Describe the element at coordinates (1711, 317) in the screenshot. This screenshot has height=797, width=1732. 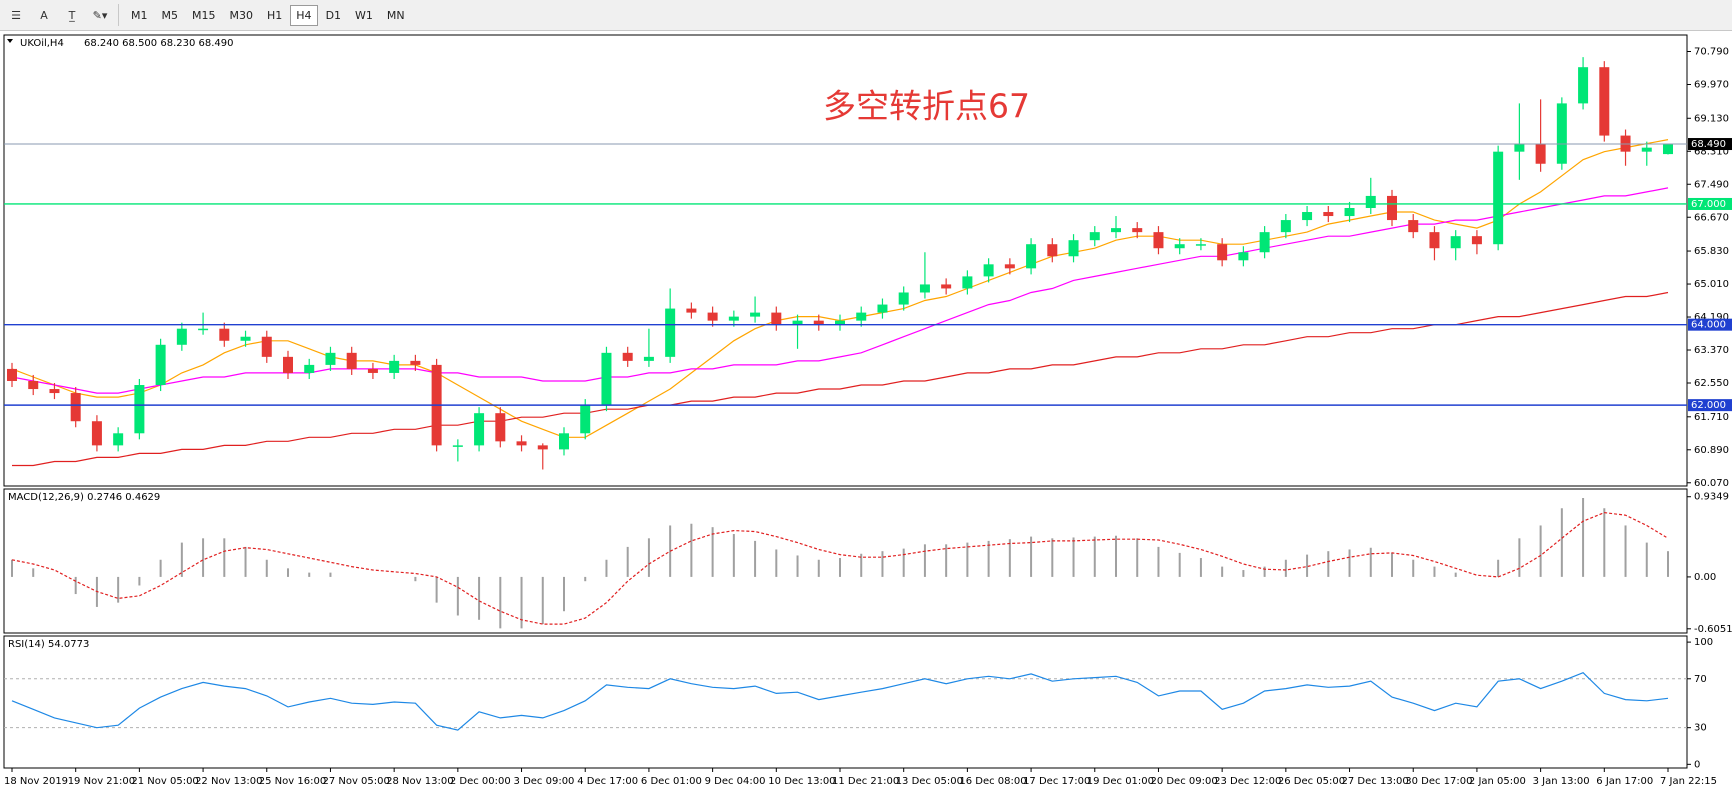
I see `y-tick-label: 64.190` at that location.